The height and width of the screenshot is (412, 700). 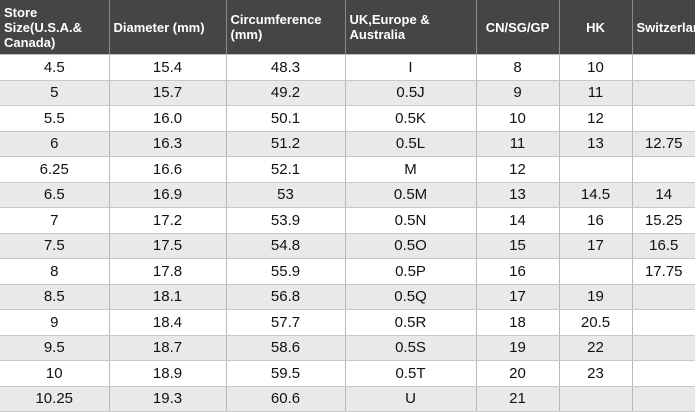 What do you see at coordinates (517, 27) in the screenshot?
I see `cn-sg-gp-header: CN/SG/GP` at bounding box center [517, 27].